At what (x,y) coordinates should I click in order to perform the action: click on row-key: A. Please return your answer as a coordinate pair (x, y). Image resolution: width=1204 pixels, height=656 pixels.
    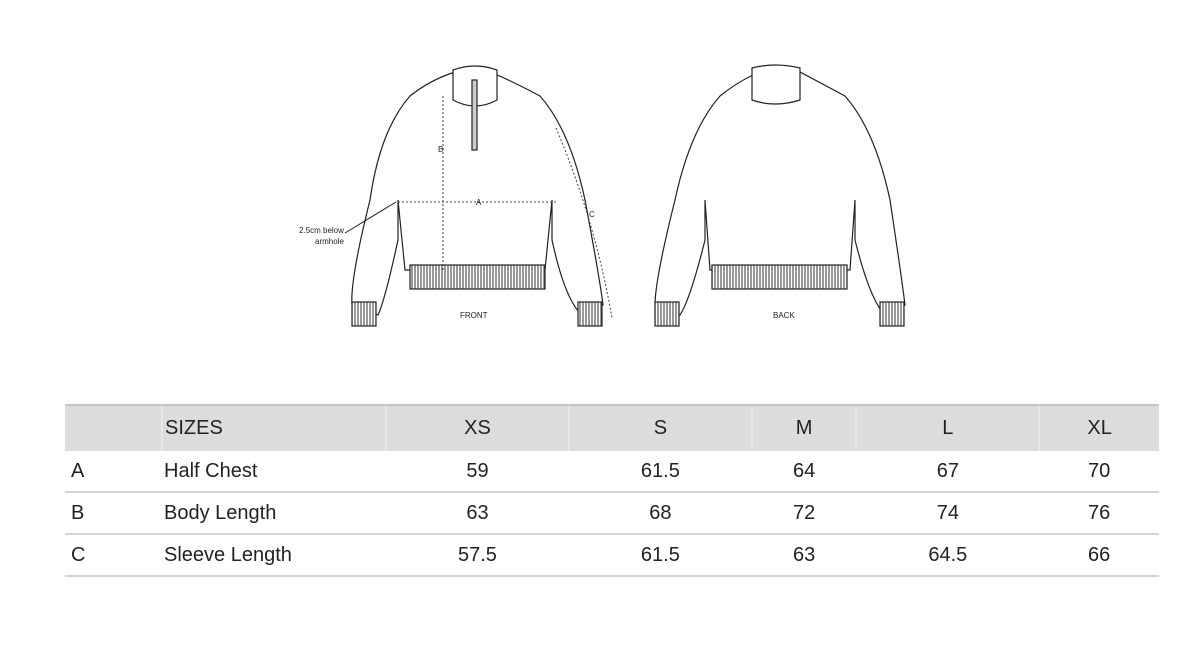
    Looking at the image, I should click on (113, 472).